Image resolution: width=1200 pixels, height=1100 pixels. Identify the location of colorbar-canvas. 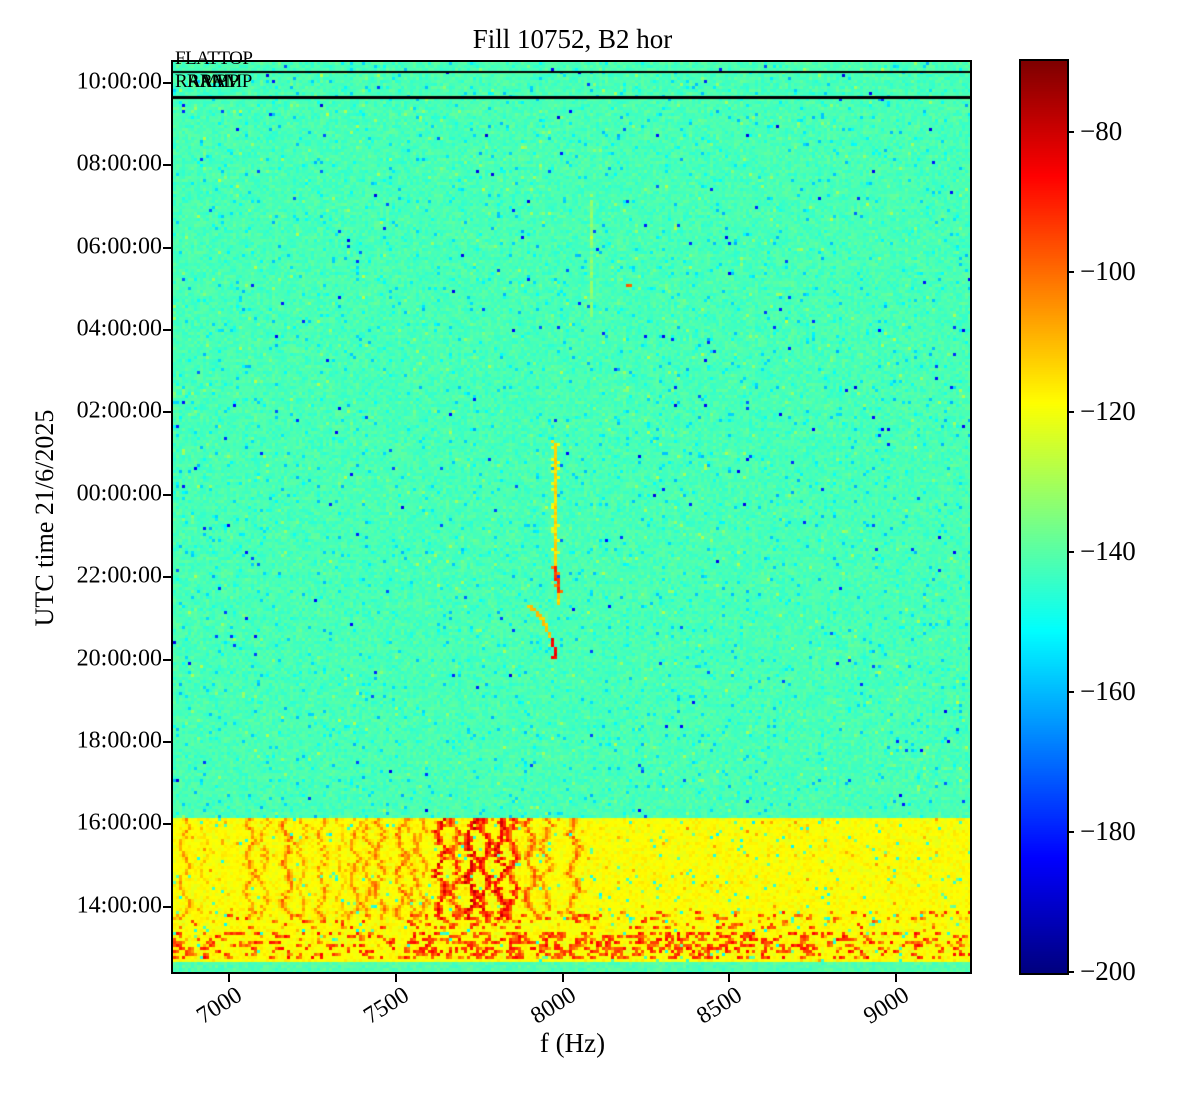
(1044, 517).